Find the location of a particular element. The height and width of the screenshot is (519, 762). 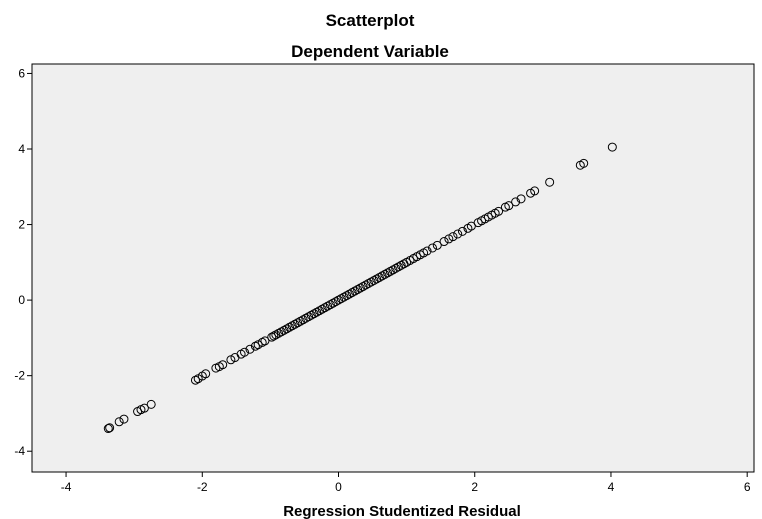

y-tick-label: 0 is located at coordinates (21, 300).